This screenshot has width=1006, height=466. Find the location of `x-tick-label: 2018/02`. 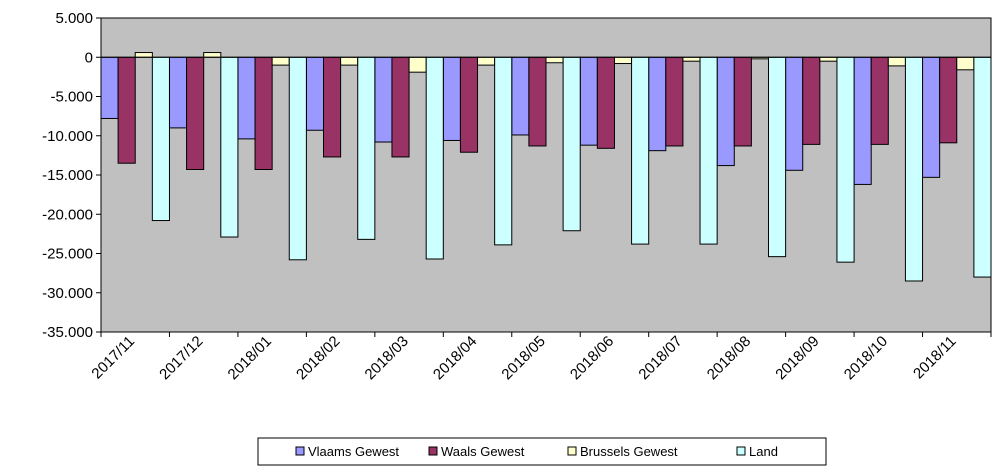

x-tick-label: 2018/02 is located at coordinates (318, 358).